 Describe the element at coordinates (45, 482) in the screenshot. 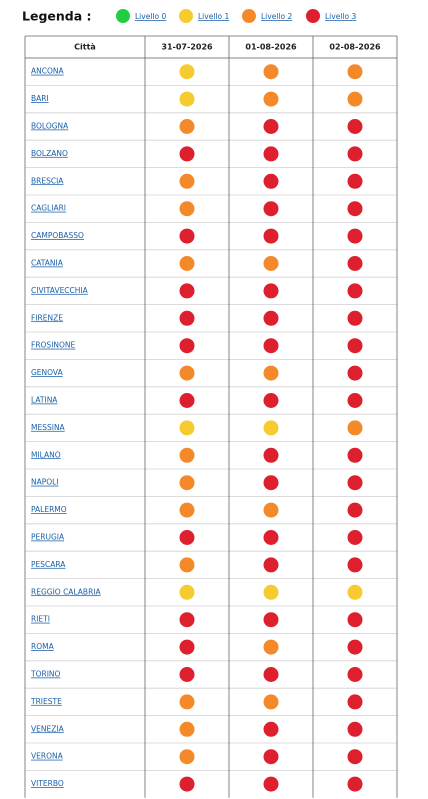

I see `city-link: NAPOLI` at that location.